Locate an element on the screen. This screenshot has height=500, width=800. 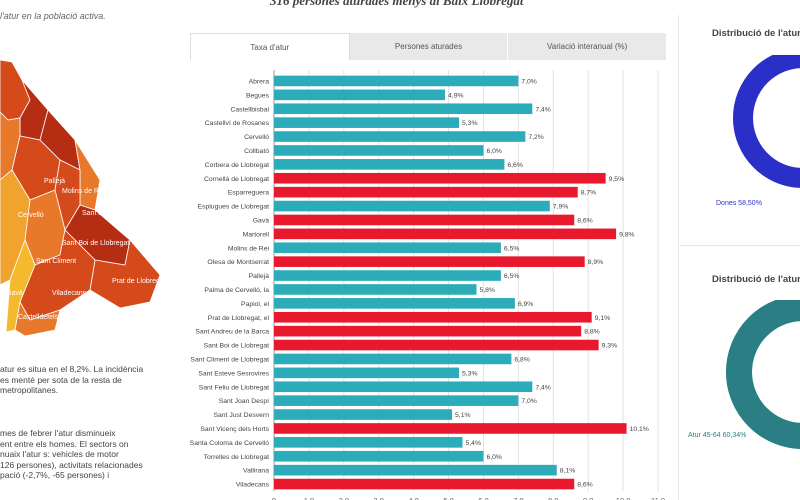
category-label: Esparreguera is located at coordinates (248, 193).